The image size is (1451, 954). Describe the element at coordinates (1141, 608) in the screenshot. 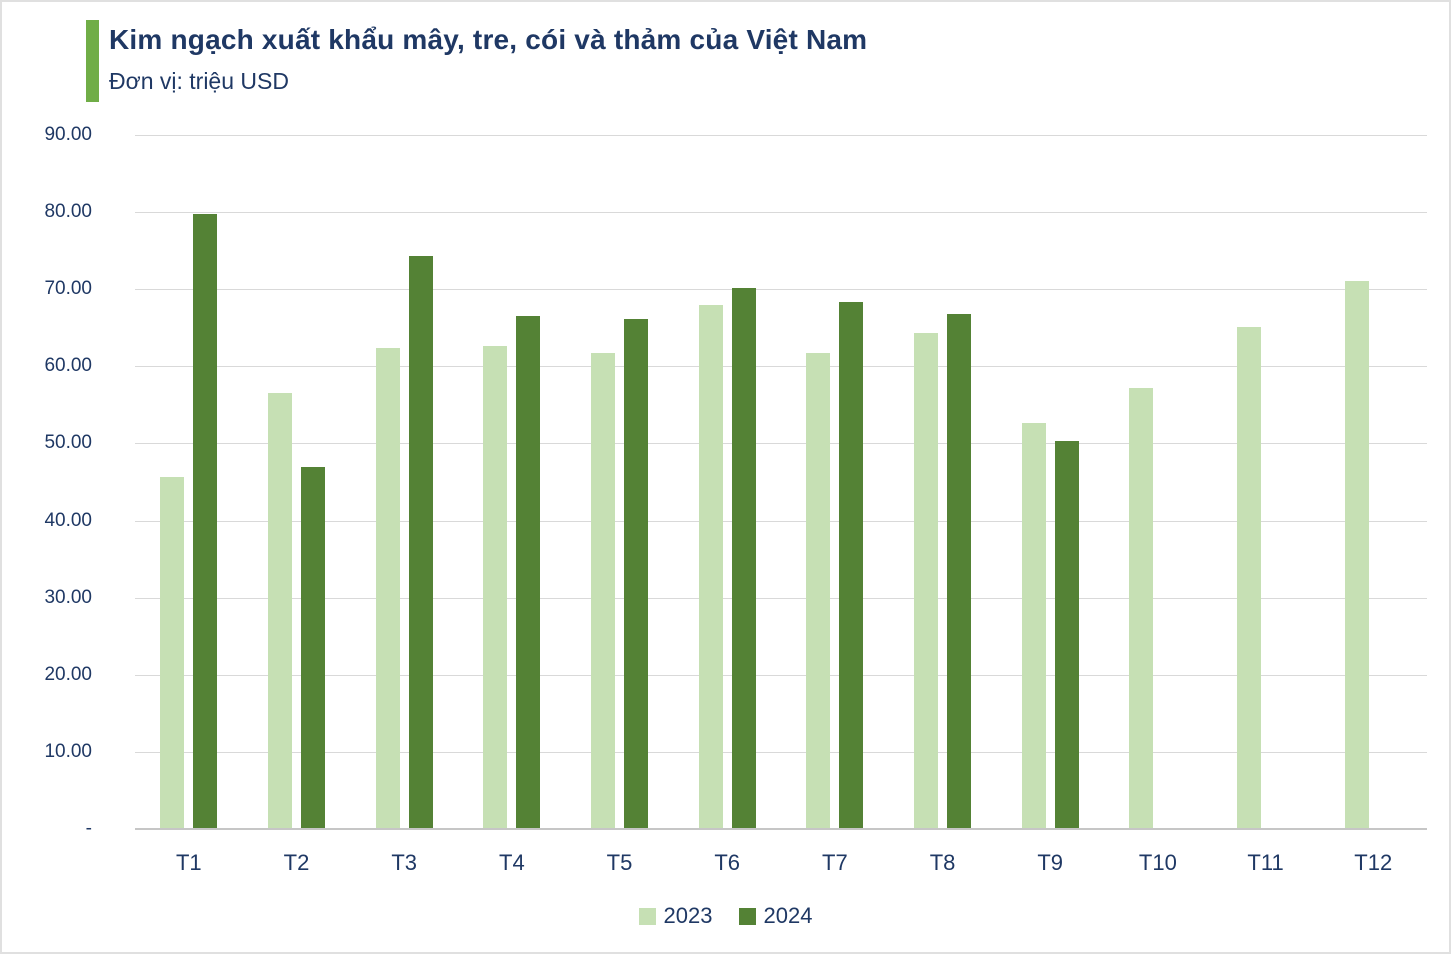

I see `bar-2023-t10` at that location.